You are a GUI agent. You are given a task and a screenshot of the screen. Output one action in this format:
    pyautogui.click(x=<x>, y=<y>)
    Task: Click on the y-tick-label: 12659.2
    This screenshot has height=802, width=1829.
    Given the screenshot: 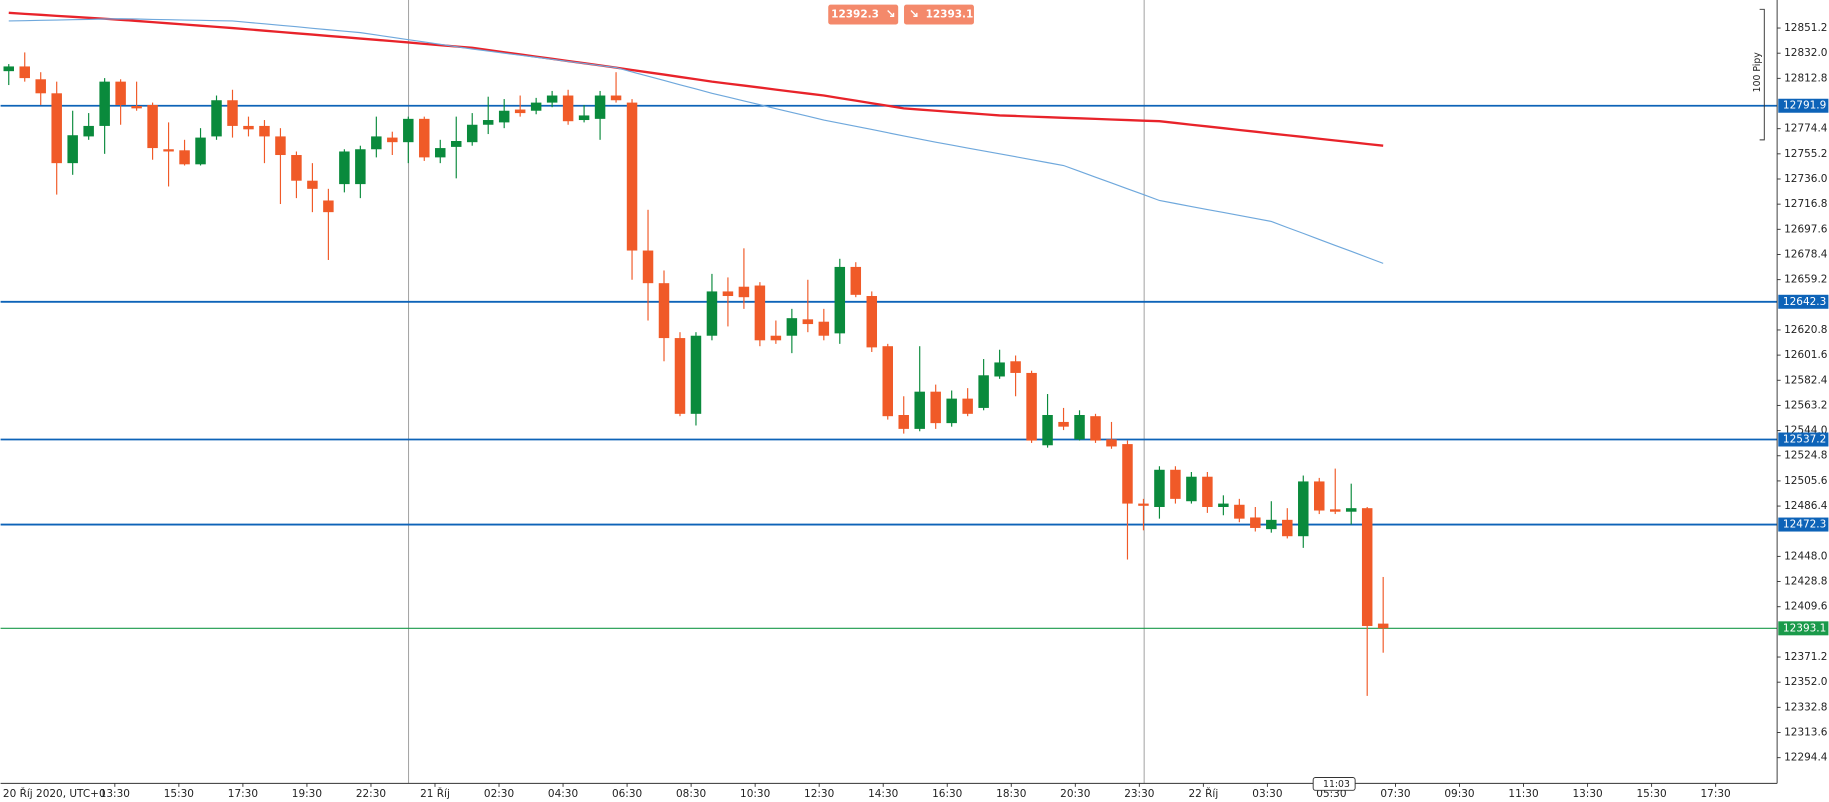 What is the action you would take?
    pyautogui.click(x=1805, y=280)
    